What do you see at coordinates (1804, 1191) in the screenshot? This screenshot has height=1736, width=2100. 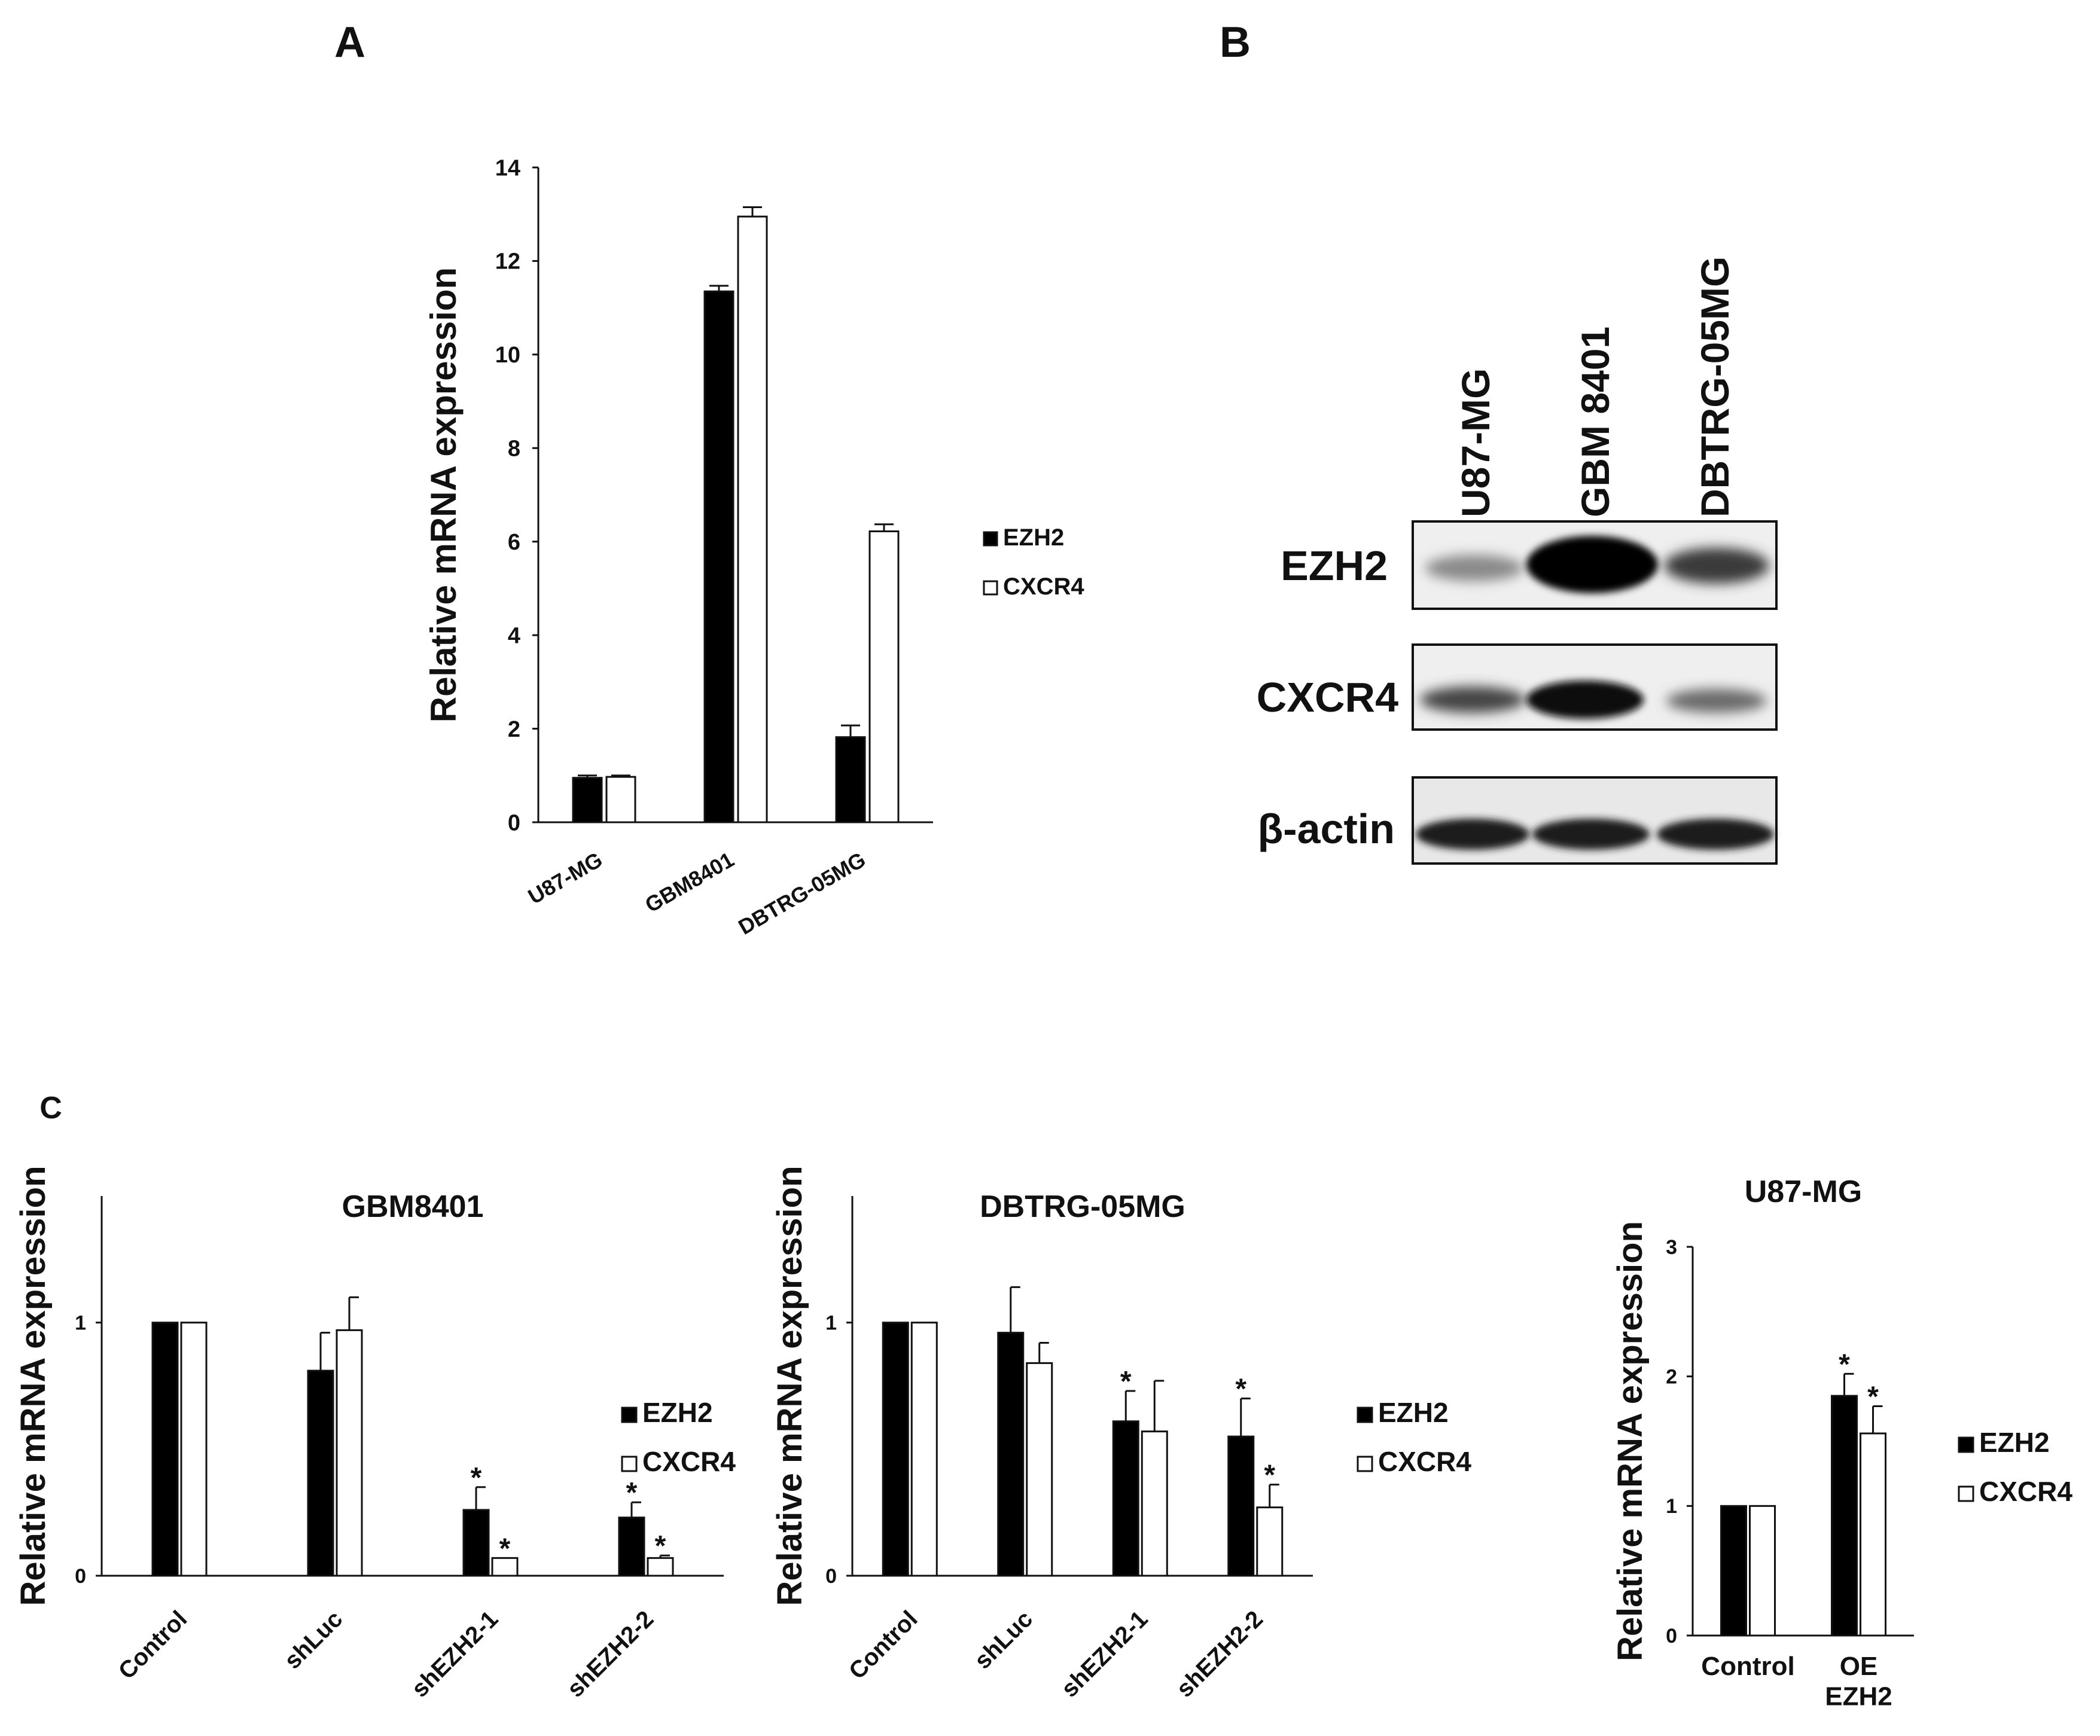 I see `chart-title: U87-MG` at bounding box center [1804, 1191].